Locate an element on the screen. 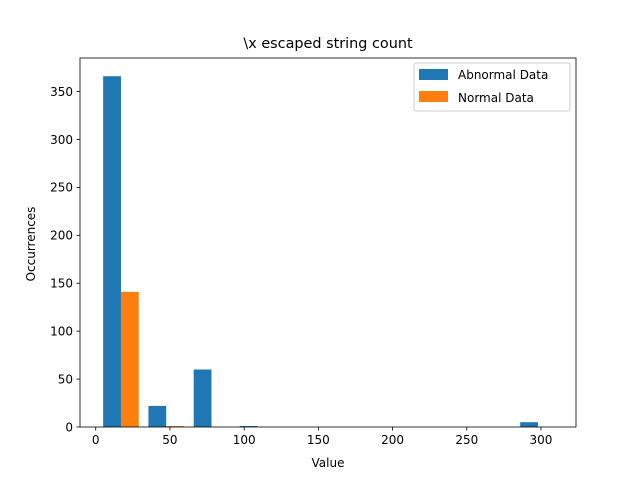 The image size is (640, 480). y-tick-label-350: 350 is located at coordinates (61, 92).